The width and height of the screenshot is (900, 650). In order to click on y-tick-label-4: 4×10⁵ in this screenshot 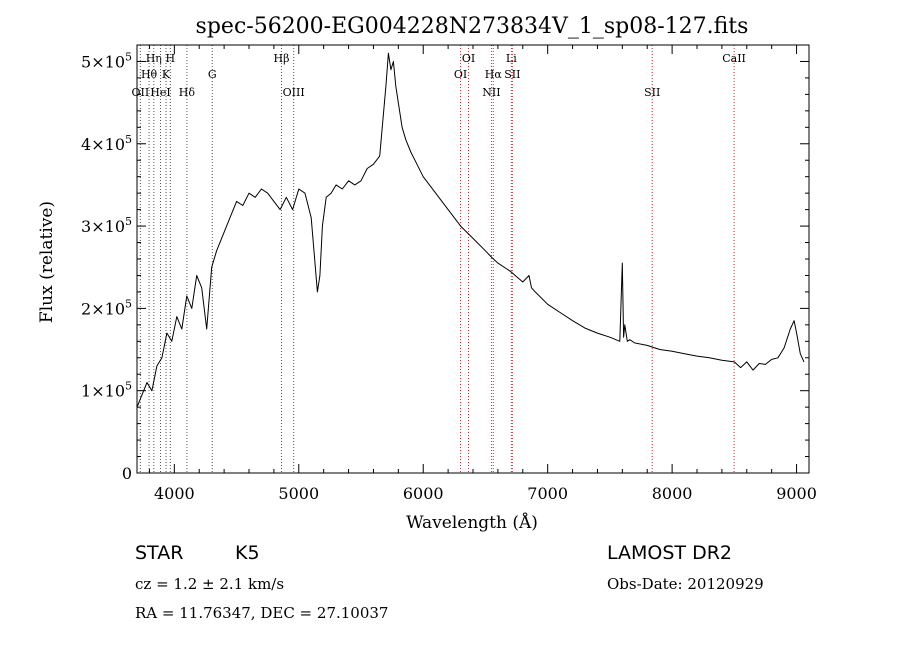, I will do `click(106, 143)`.